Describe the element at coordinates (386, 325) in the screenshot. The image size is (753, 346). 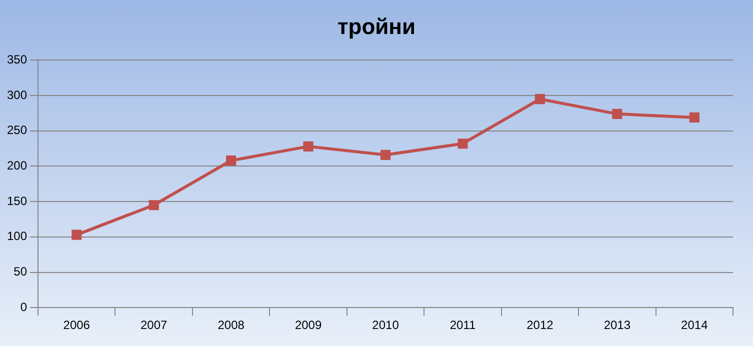
I see `x-tick-label: 2010` at that location.